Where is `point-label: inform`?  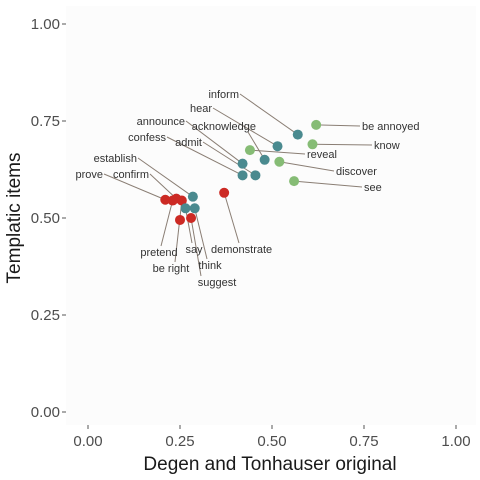
point-label: inform is located at coordinates (223, 95).